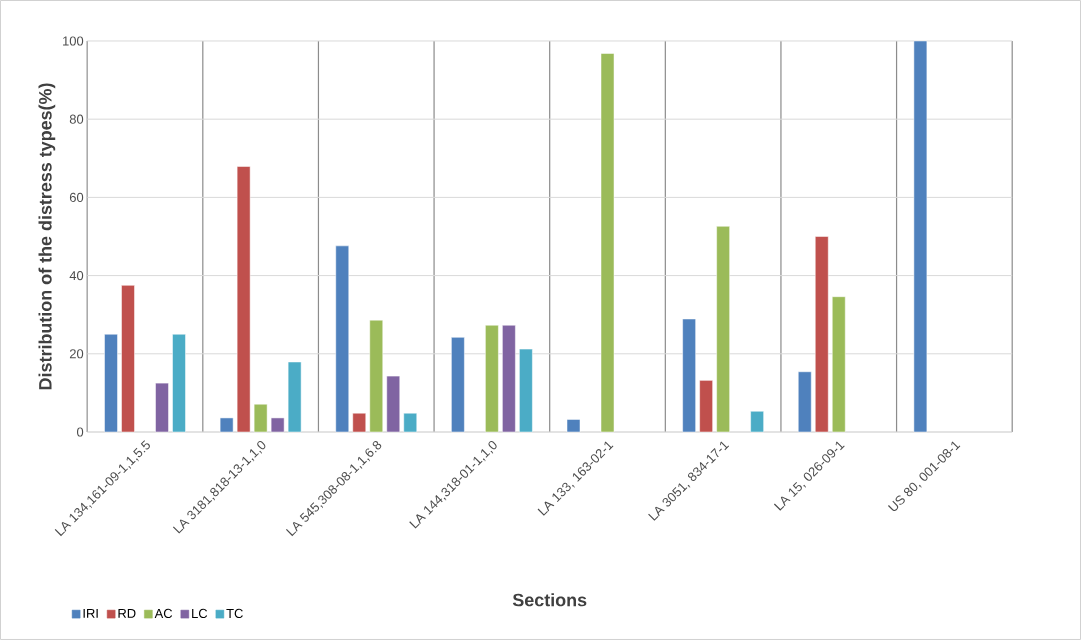 This screenshot has width=1081, height=640. Describe the element at coordinates (76, 276) in the screenshot. I see `y-tick-label: 40` at that location.